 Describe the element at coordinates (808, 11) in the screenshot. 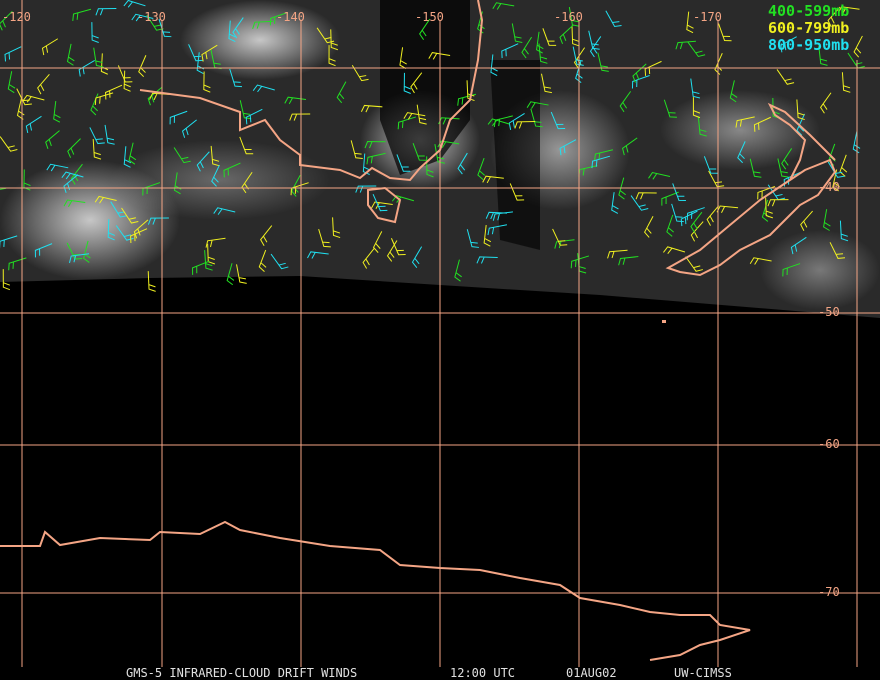

I see `legend-entry: 400-599mb` at that location.